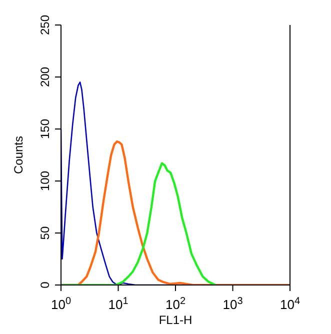 The height and width of the screenshot is (334, 331). What do you see at coordinates (18, 155) in the screenshot?
I see `y-axis-title: Counts` at bounding box center [18, 155].